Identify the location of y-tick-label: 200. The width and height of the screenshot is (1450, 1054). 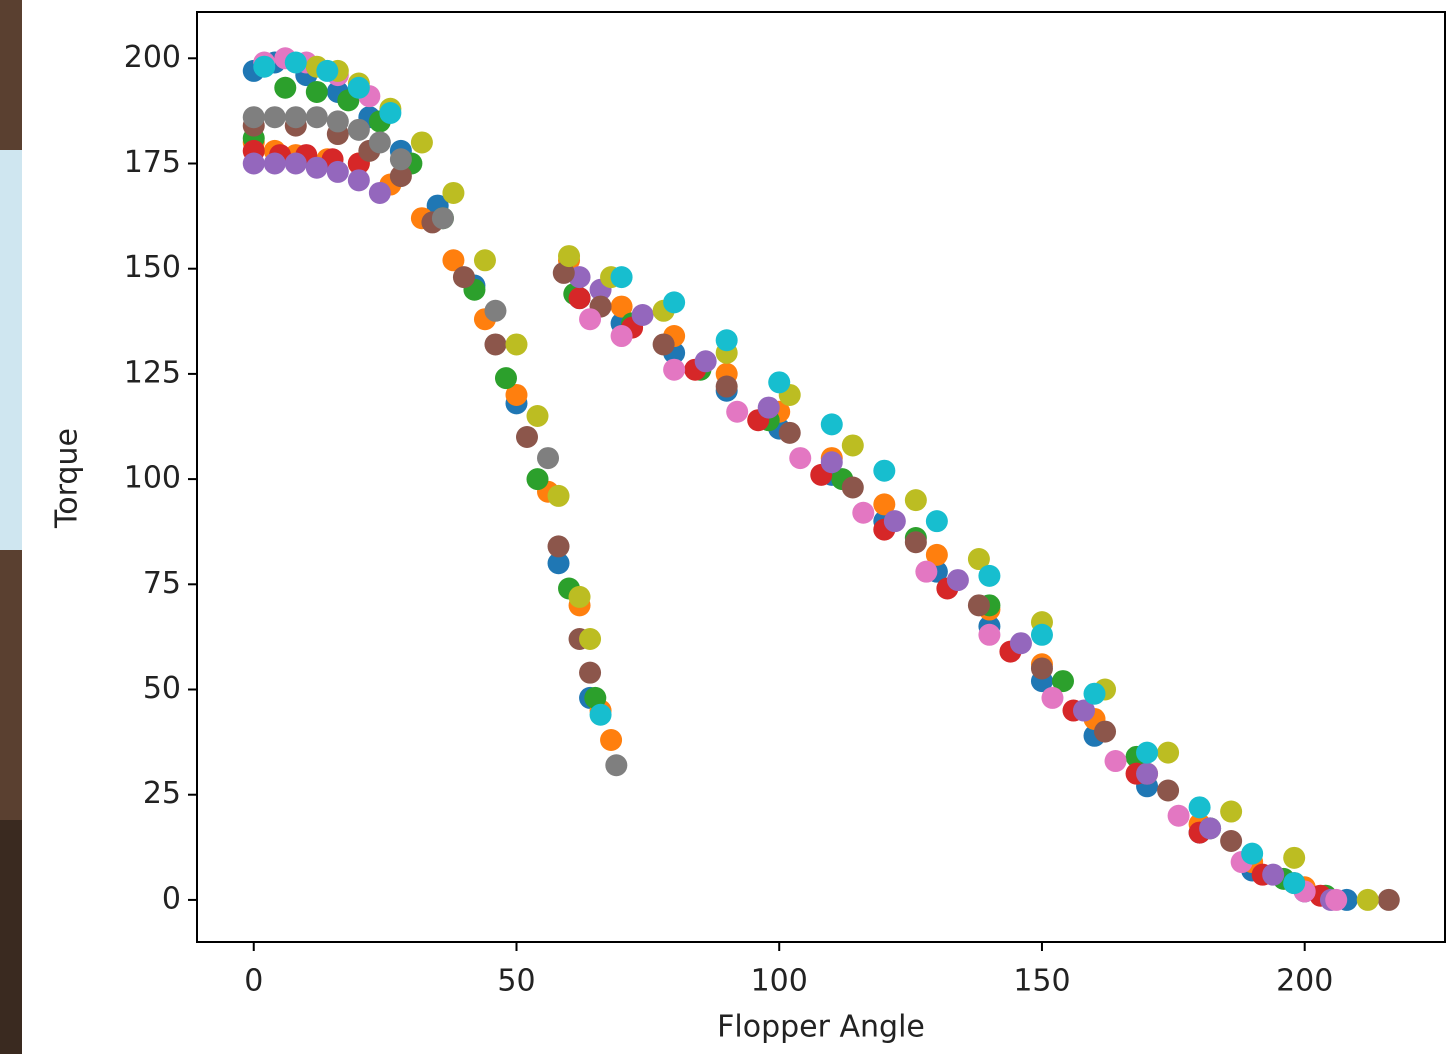
(152, 57).